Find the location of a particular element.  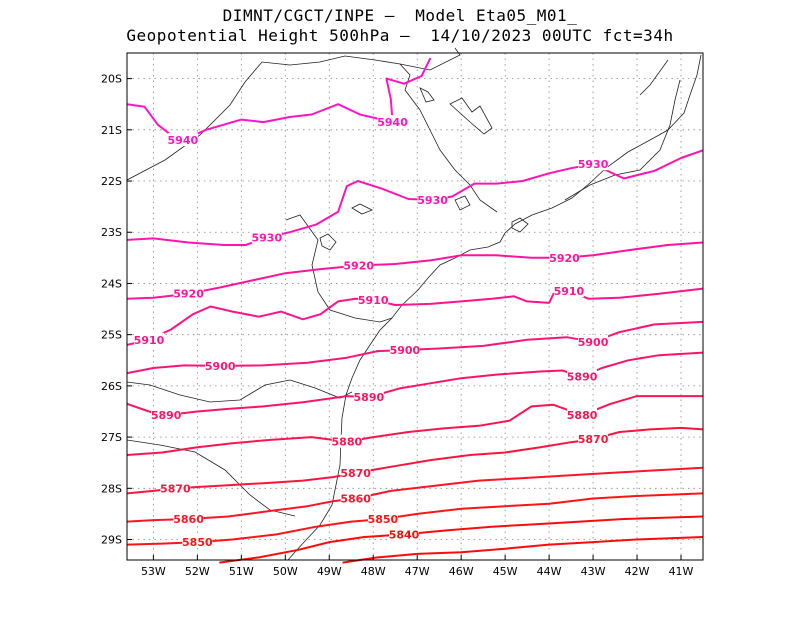

bay-outline is located at coordinates (520, 225).